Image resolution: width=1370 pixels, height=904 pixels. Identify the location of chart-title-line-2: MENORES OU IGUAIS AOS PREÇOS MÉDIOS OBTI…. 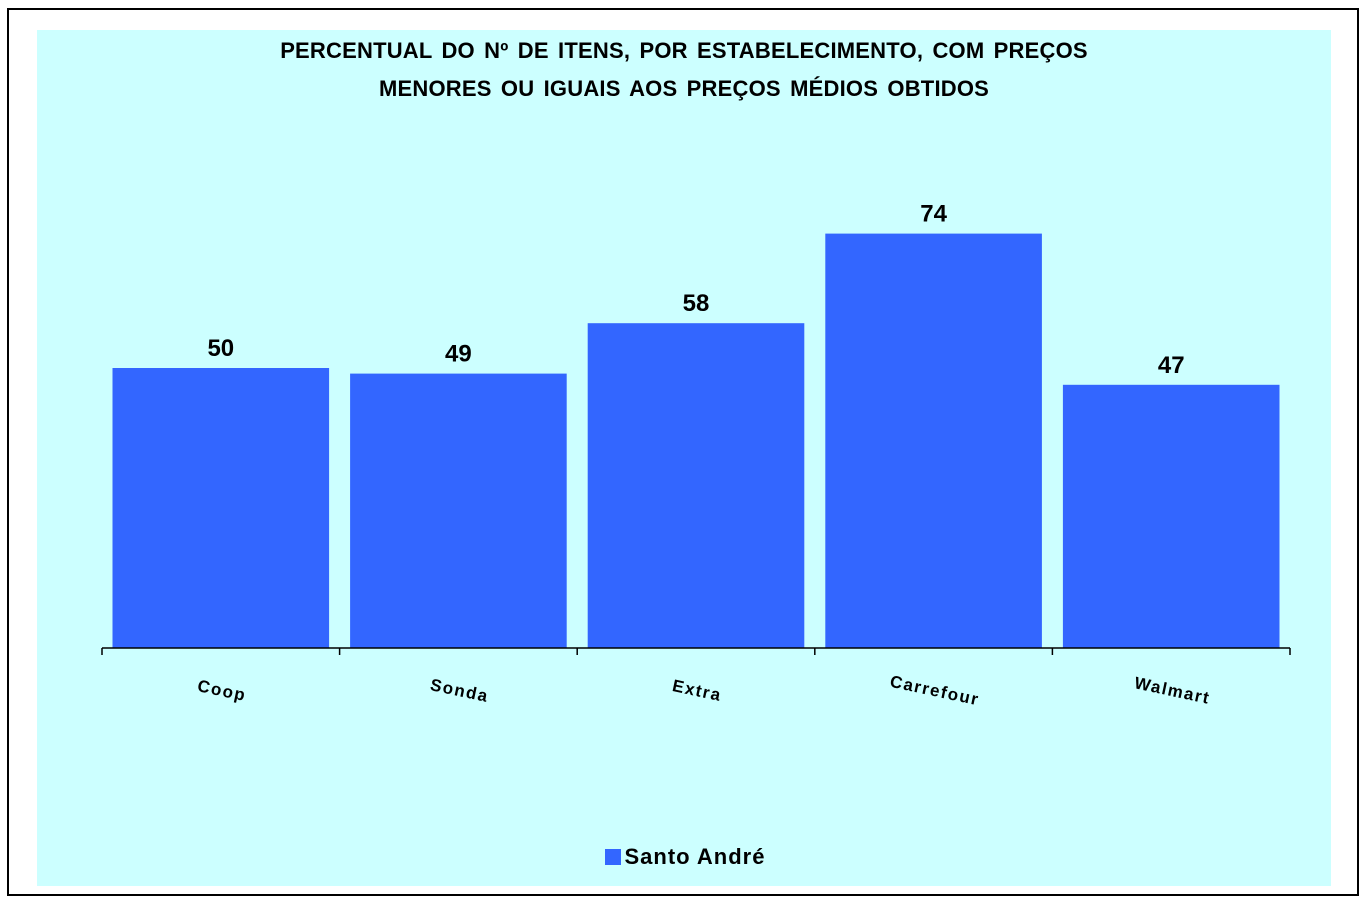
(684, 88).